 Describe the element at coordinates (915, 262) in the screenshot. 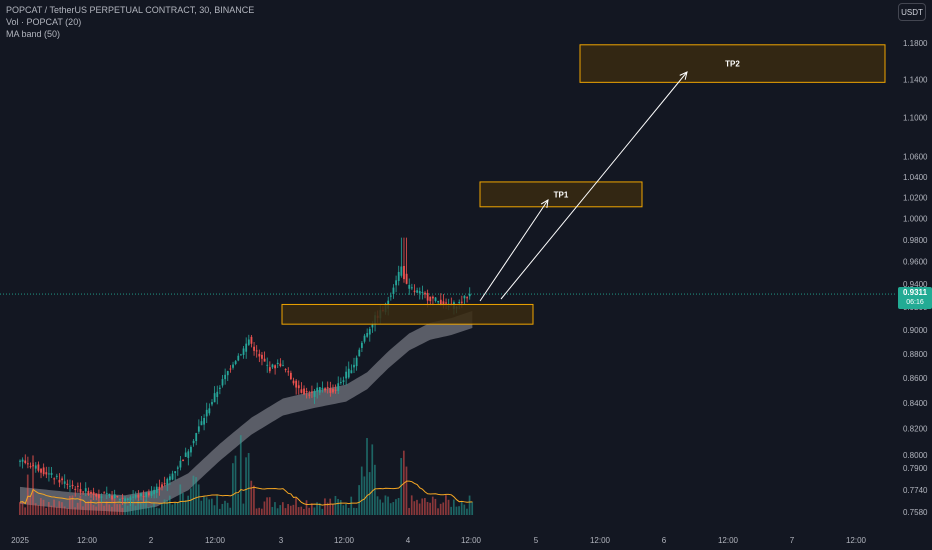

I see `y-tick-label: 0.9600` at that location.